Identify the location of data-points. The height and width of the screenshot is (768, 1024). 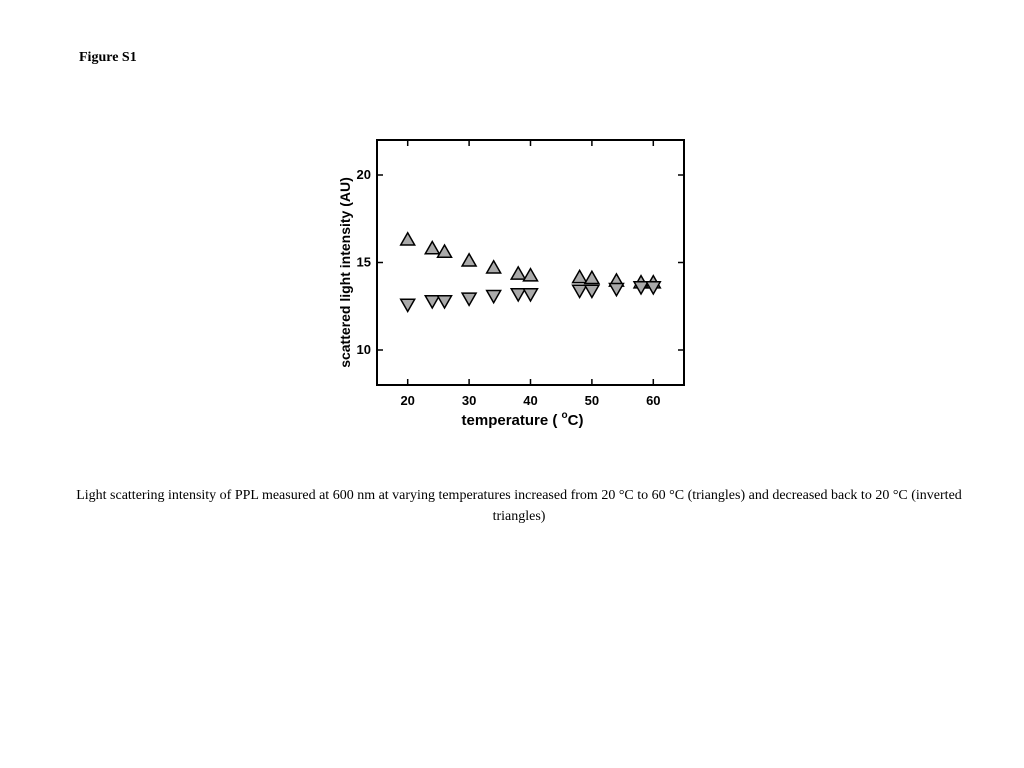
(530, 272).